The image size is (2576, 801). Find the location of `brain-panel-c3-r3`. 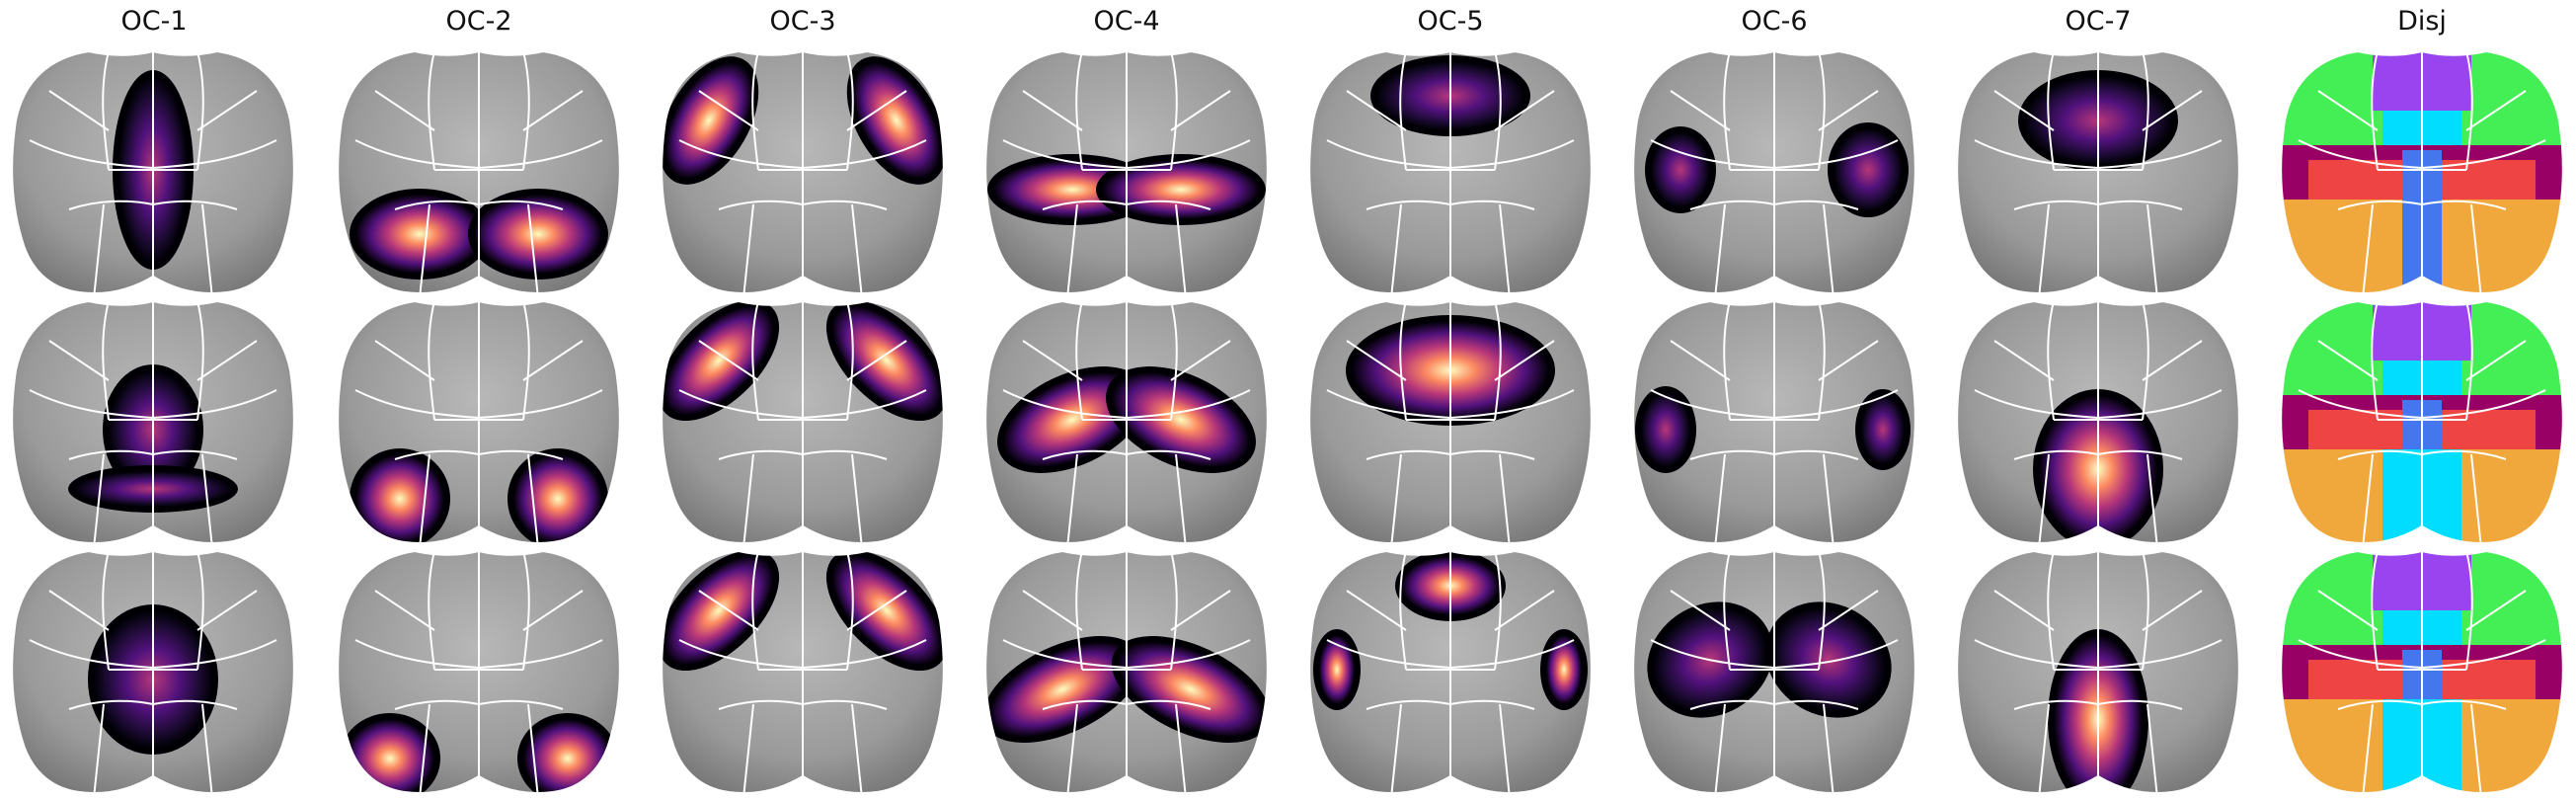

brain-panel-c3-r3 is located at coordinates (803, 672).